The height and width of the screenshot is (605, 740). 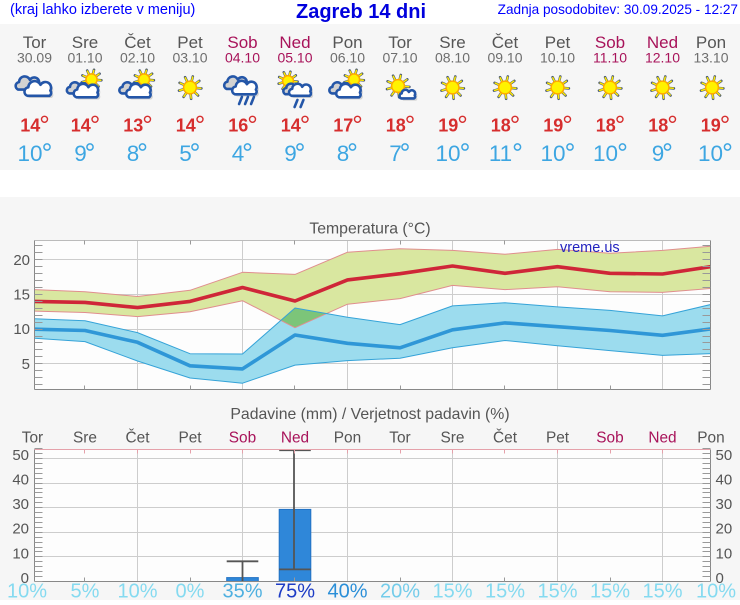 What do you see at coordinates (242, 58) in the screenshot?
I see `svg-text: 04.10` at bounding box center [242, 58].